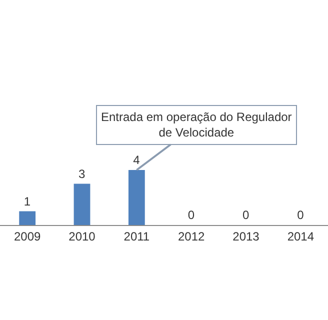  I want to click on data-label: 3, so click(82, 173).